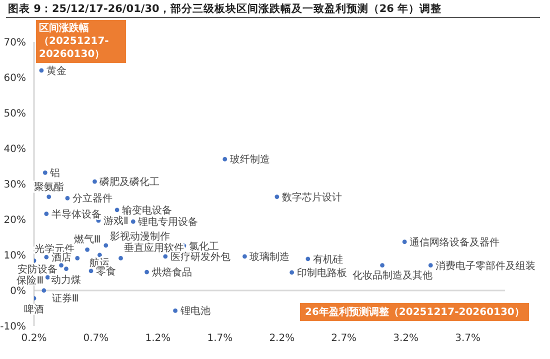 This screenshot has width=550, height=359. What do you see at coordinates (15, 43) in the screenshot?
I see `y-tick-label: 70%` at bounding box center [15, 43].